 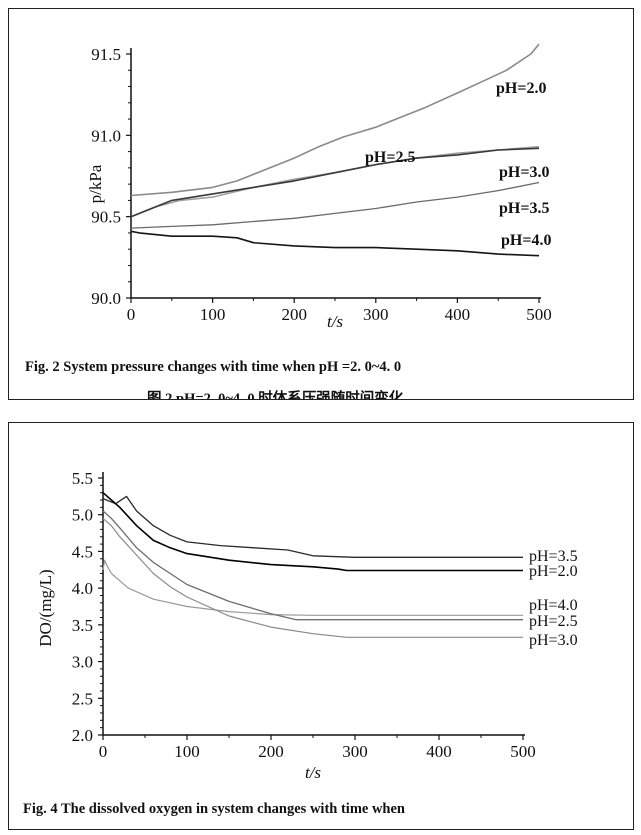 I want to click on y-tick-label: 91.0, so click(x=106, y=135).